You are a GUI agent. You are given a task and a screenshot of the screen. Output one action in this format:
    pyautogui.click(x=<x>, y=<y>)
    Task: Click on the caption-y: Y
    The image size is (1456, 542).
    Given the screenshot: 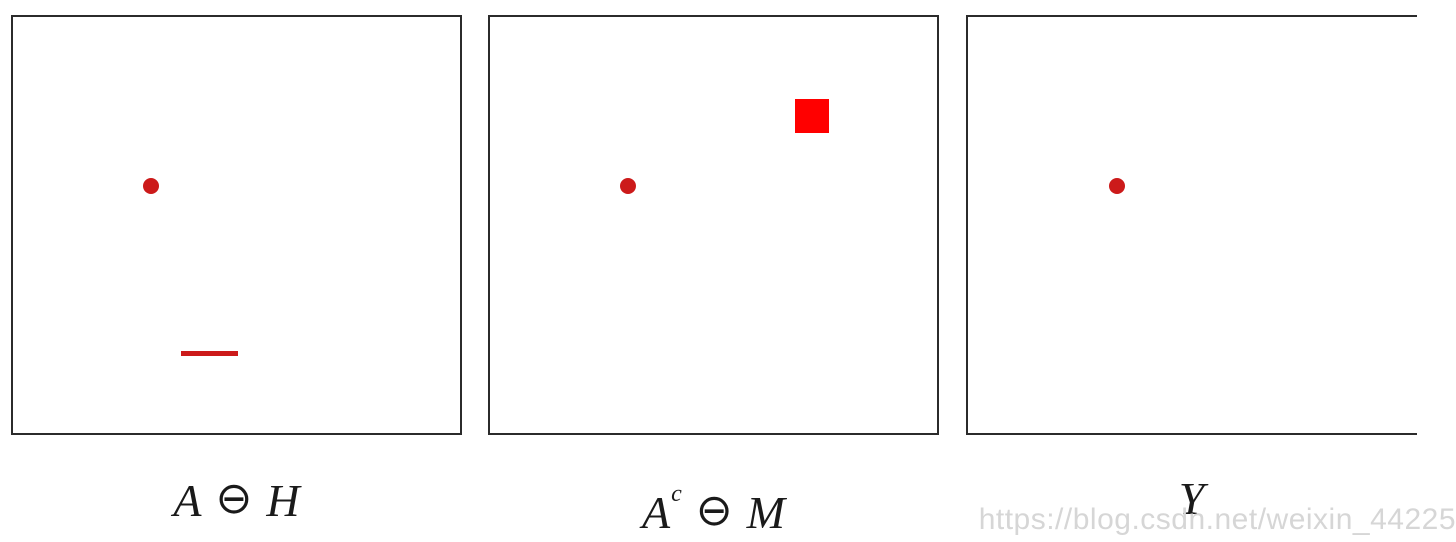 What is the action you would take?
    pyautogui.click(x=1191, y=498)
    